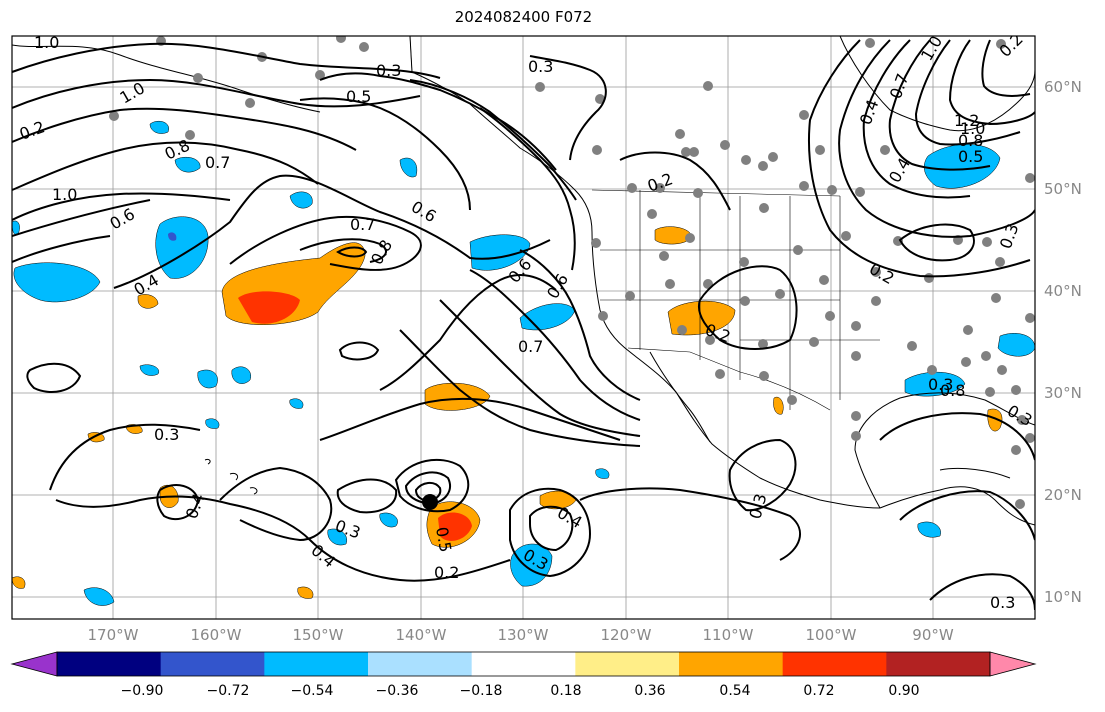 This screenshot has width=1105, height=712. What do you see at coordinates (1063, 291) in the screenshot?
I see `lat-label: 40°N` at bounding box center [1063, 291].